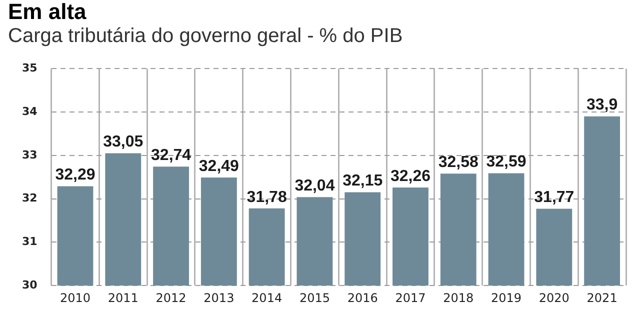 Image resolution: width=640 pixels, height=320 pixels. I want to click on data-label: 32,58, so click(458, 163).